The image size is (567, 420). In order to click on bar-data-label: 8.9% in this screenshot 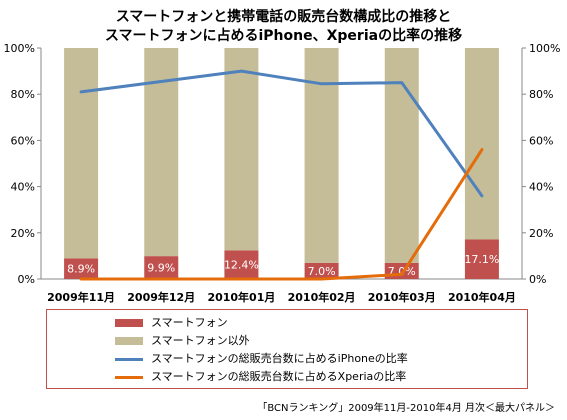, I will do `click(81, 269)`.